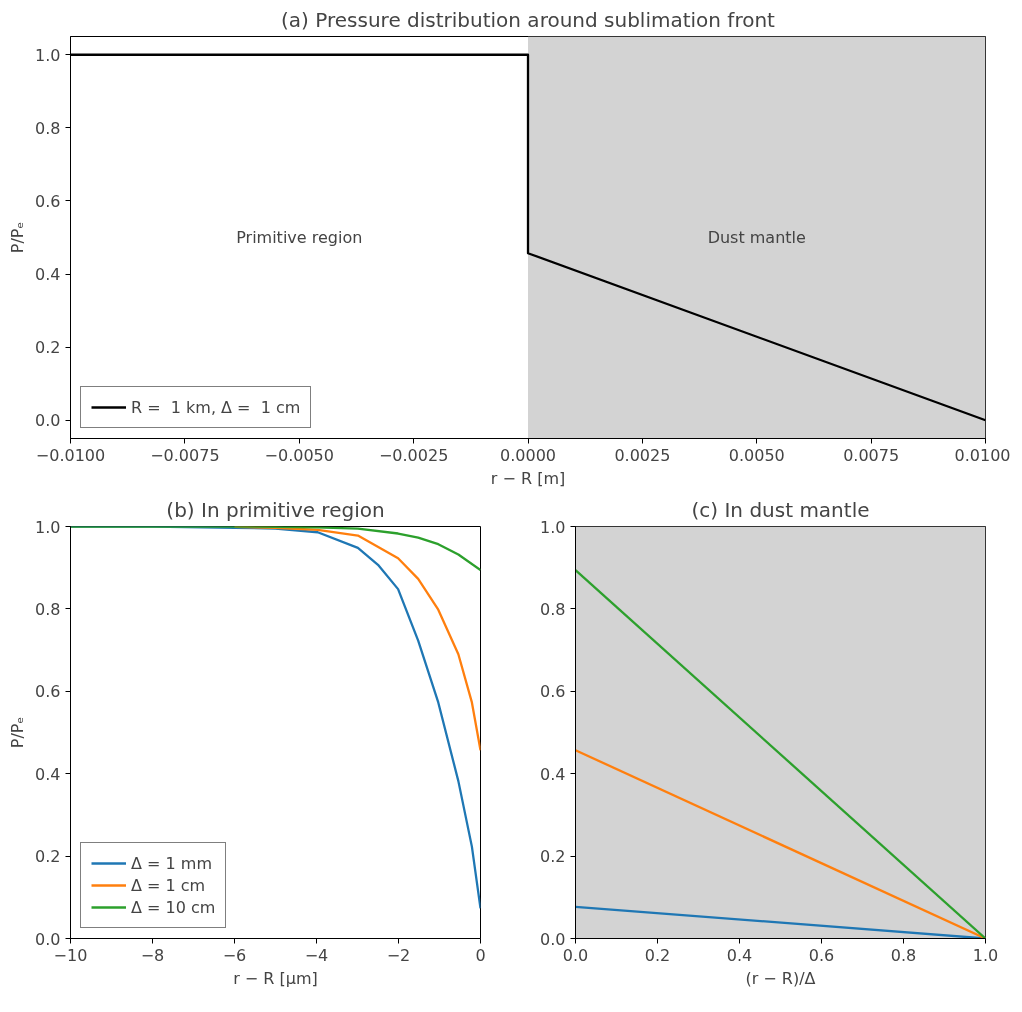  I want to click on legend-label: Δ = 10 cm, so click(173, 907).